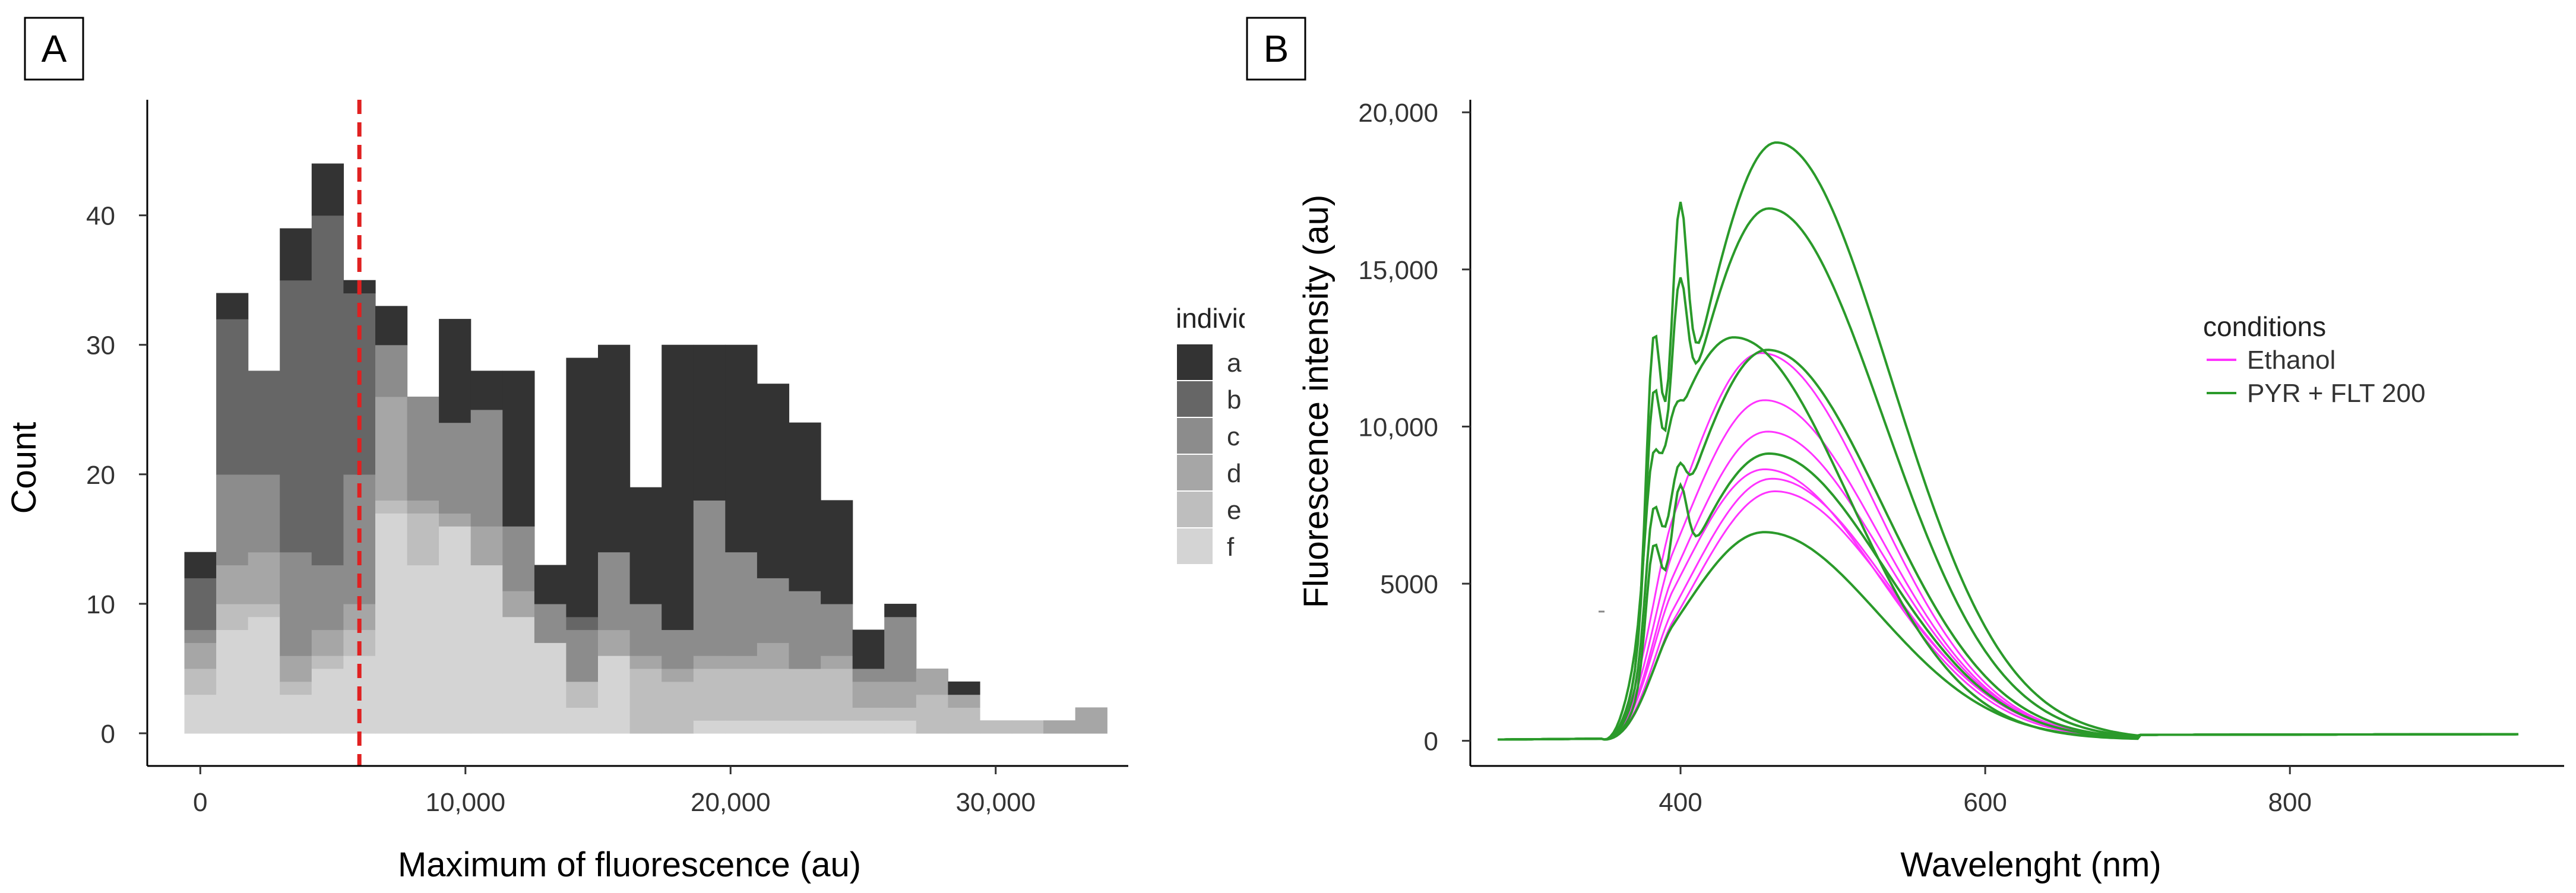 Image resolution: width=2576 pixels, height=893 pixels. I want to click on legend-label: b, so click(1234, 399).